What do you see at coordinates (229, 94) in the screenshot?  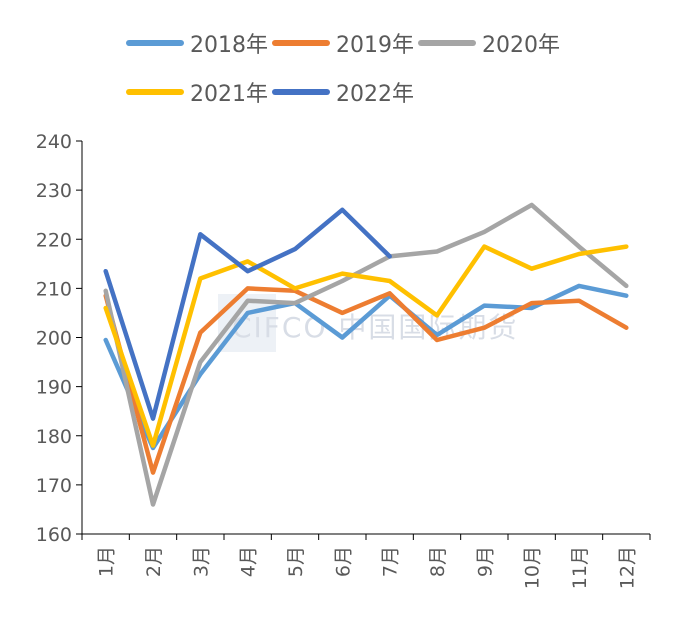 I see `legend-label-2021: 2021年` at bounding box center [229, 94].